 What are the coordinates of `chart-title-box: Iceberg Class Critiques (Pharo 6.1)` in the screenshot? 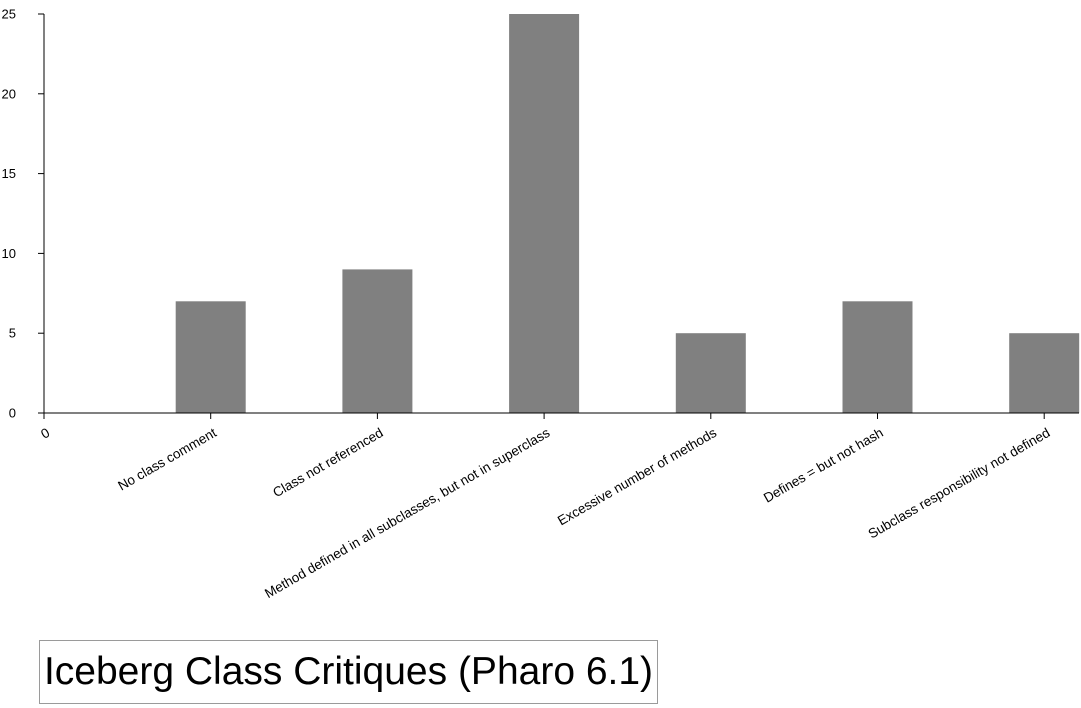 It's located at (348, 672).